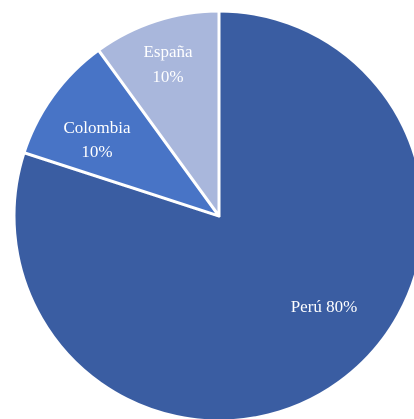  What do you see at coordinates (167, 76) in the screenshot?
I see `slice-label-espana-value: 10%` at bounding box center [167, 76].